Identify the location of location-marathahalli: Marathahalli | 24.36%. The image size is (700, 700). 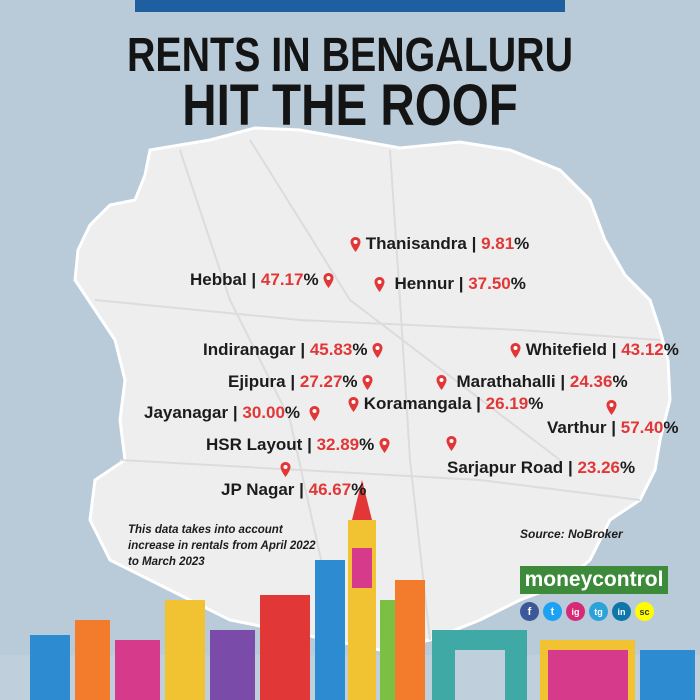
(532, 382).